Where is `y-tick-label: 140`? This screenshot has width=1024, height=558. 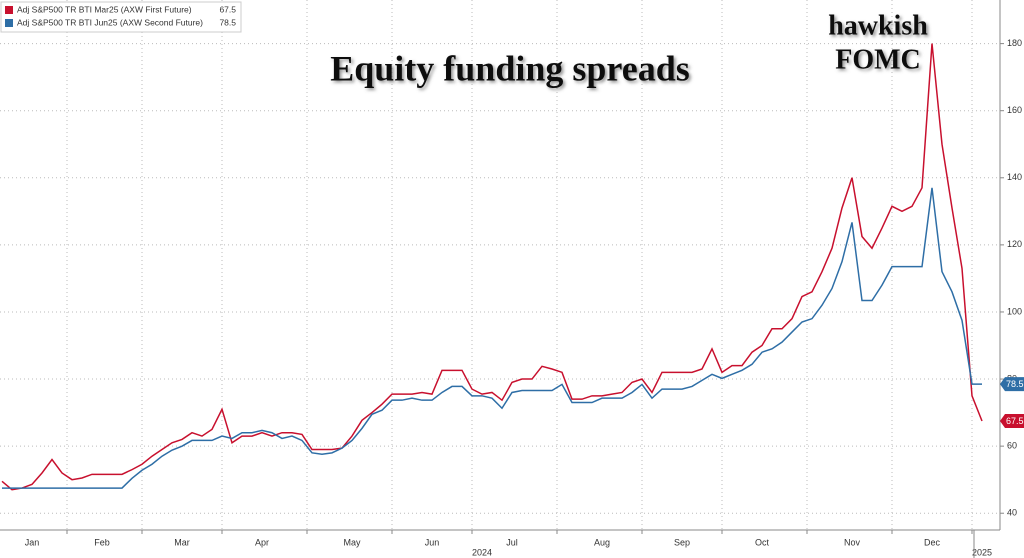 y-tick-label: 140 is located at coordinates (1014, 177).